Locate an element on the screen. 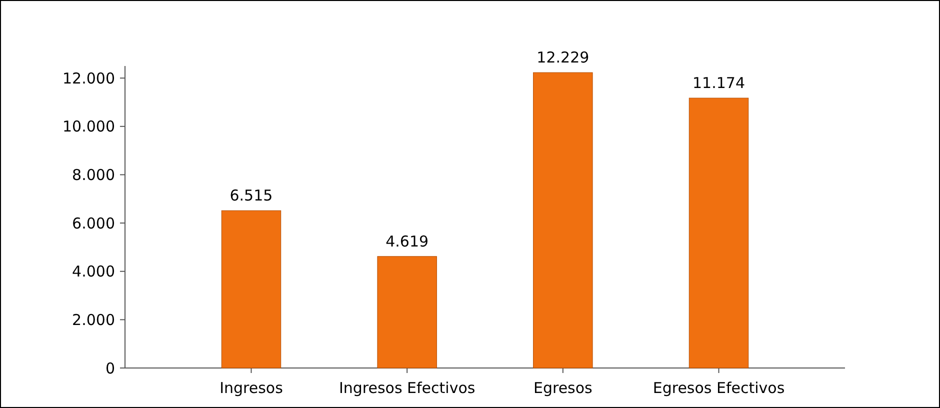 The height and width of the screenshot is (408, 940). y-tick-label: 4.000 is located at coordinates (93, 271).